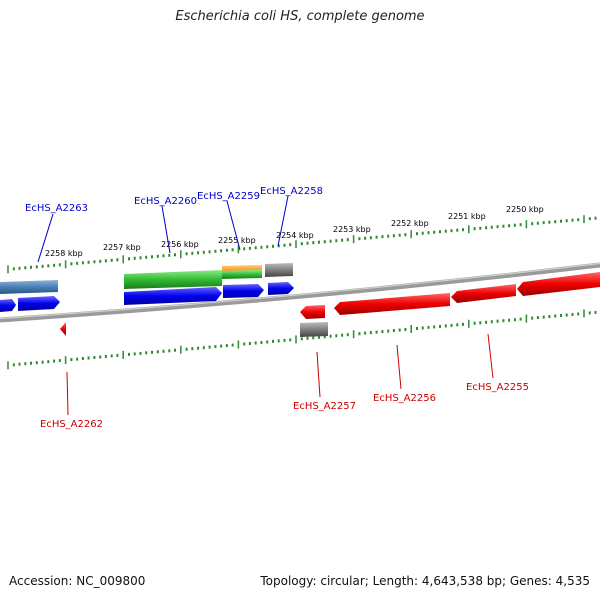 The height and width of the screenshot is (600, 600). I want to click on scale-label: 2254 kbp, so click(295, 235).